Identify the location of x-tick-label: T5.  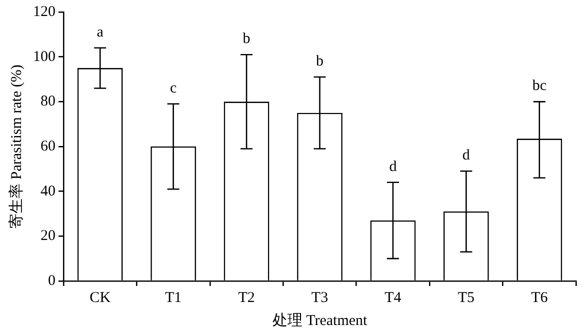
(466, 298).